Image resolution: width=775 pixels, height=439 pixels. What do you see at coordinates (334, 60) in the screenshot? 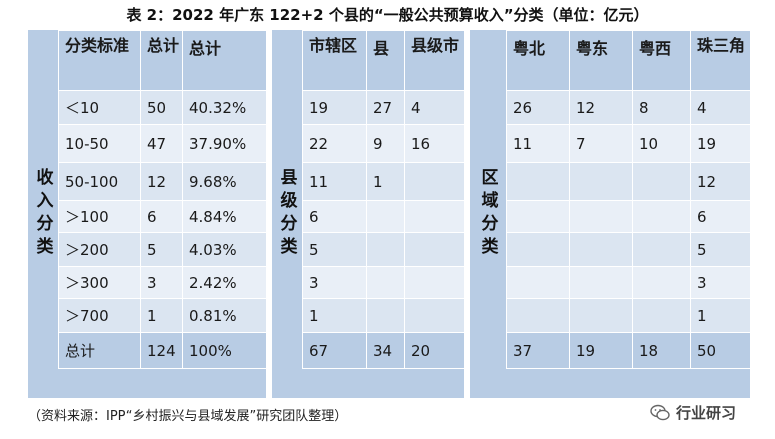
I see `county-header-cell: 市辖区` at bounding box center [334, 60].